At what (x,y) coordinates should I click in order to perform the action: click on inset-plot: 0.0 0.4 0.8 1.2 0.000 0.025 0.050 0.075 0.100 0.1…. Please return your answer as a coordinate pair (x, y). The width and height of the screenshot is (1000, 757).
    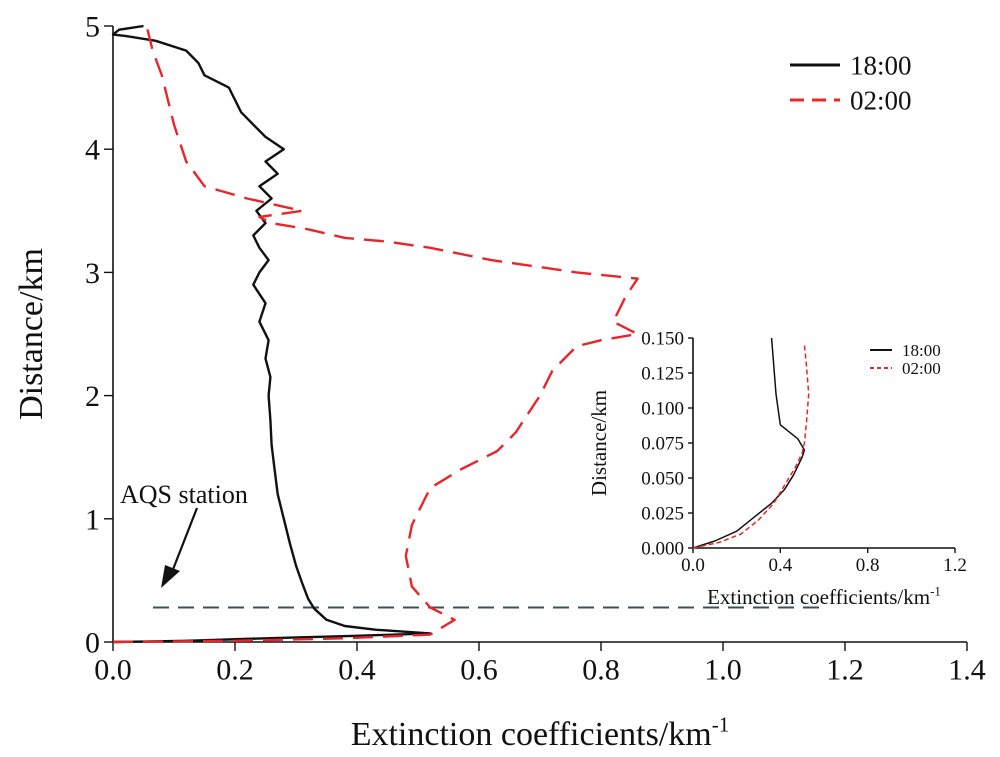
    Looking at the image, I should click on (777, 469).